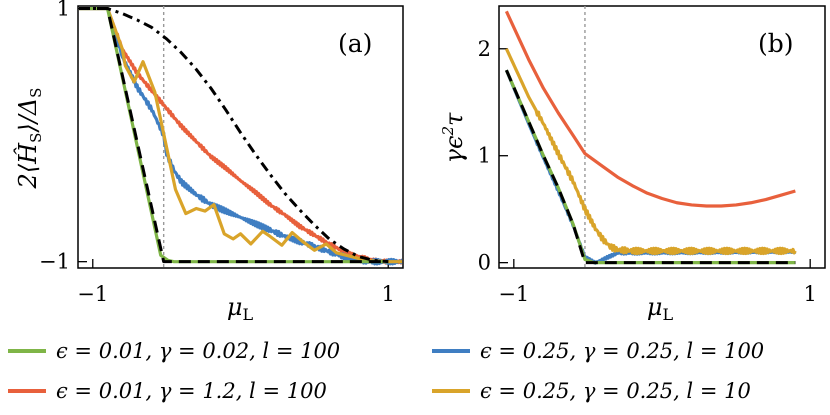  I want to click on legend-label-0: ϵ = 0.01, γ = 0.02, l = 100, so click(198, 351).